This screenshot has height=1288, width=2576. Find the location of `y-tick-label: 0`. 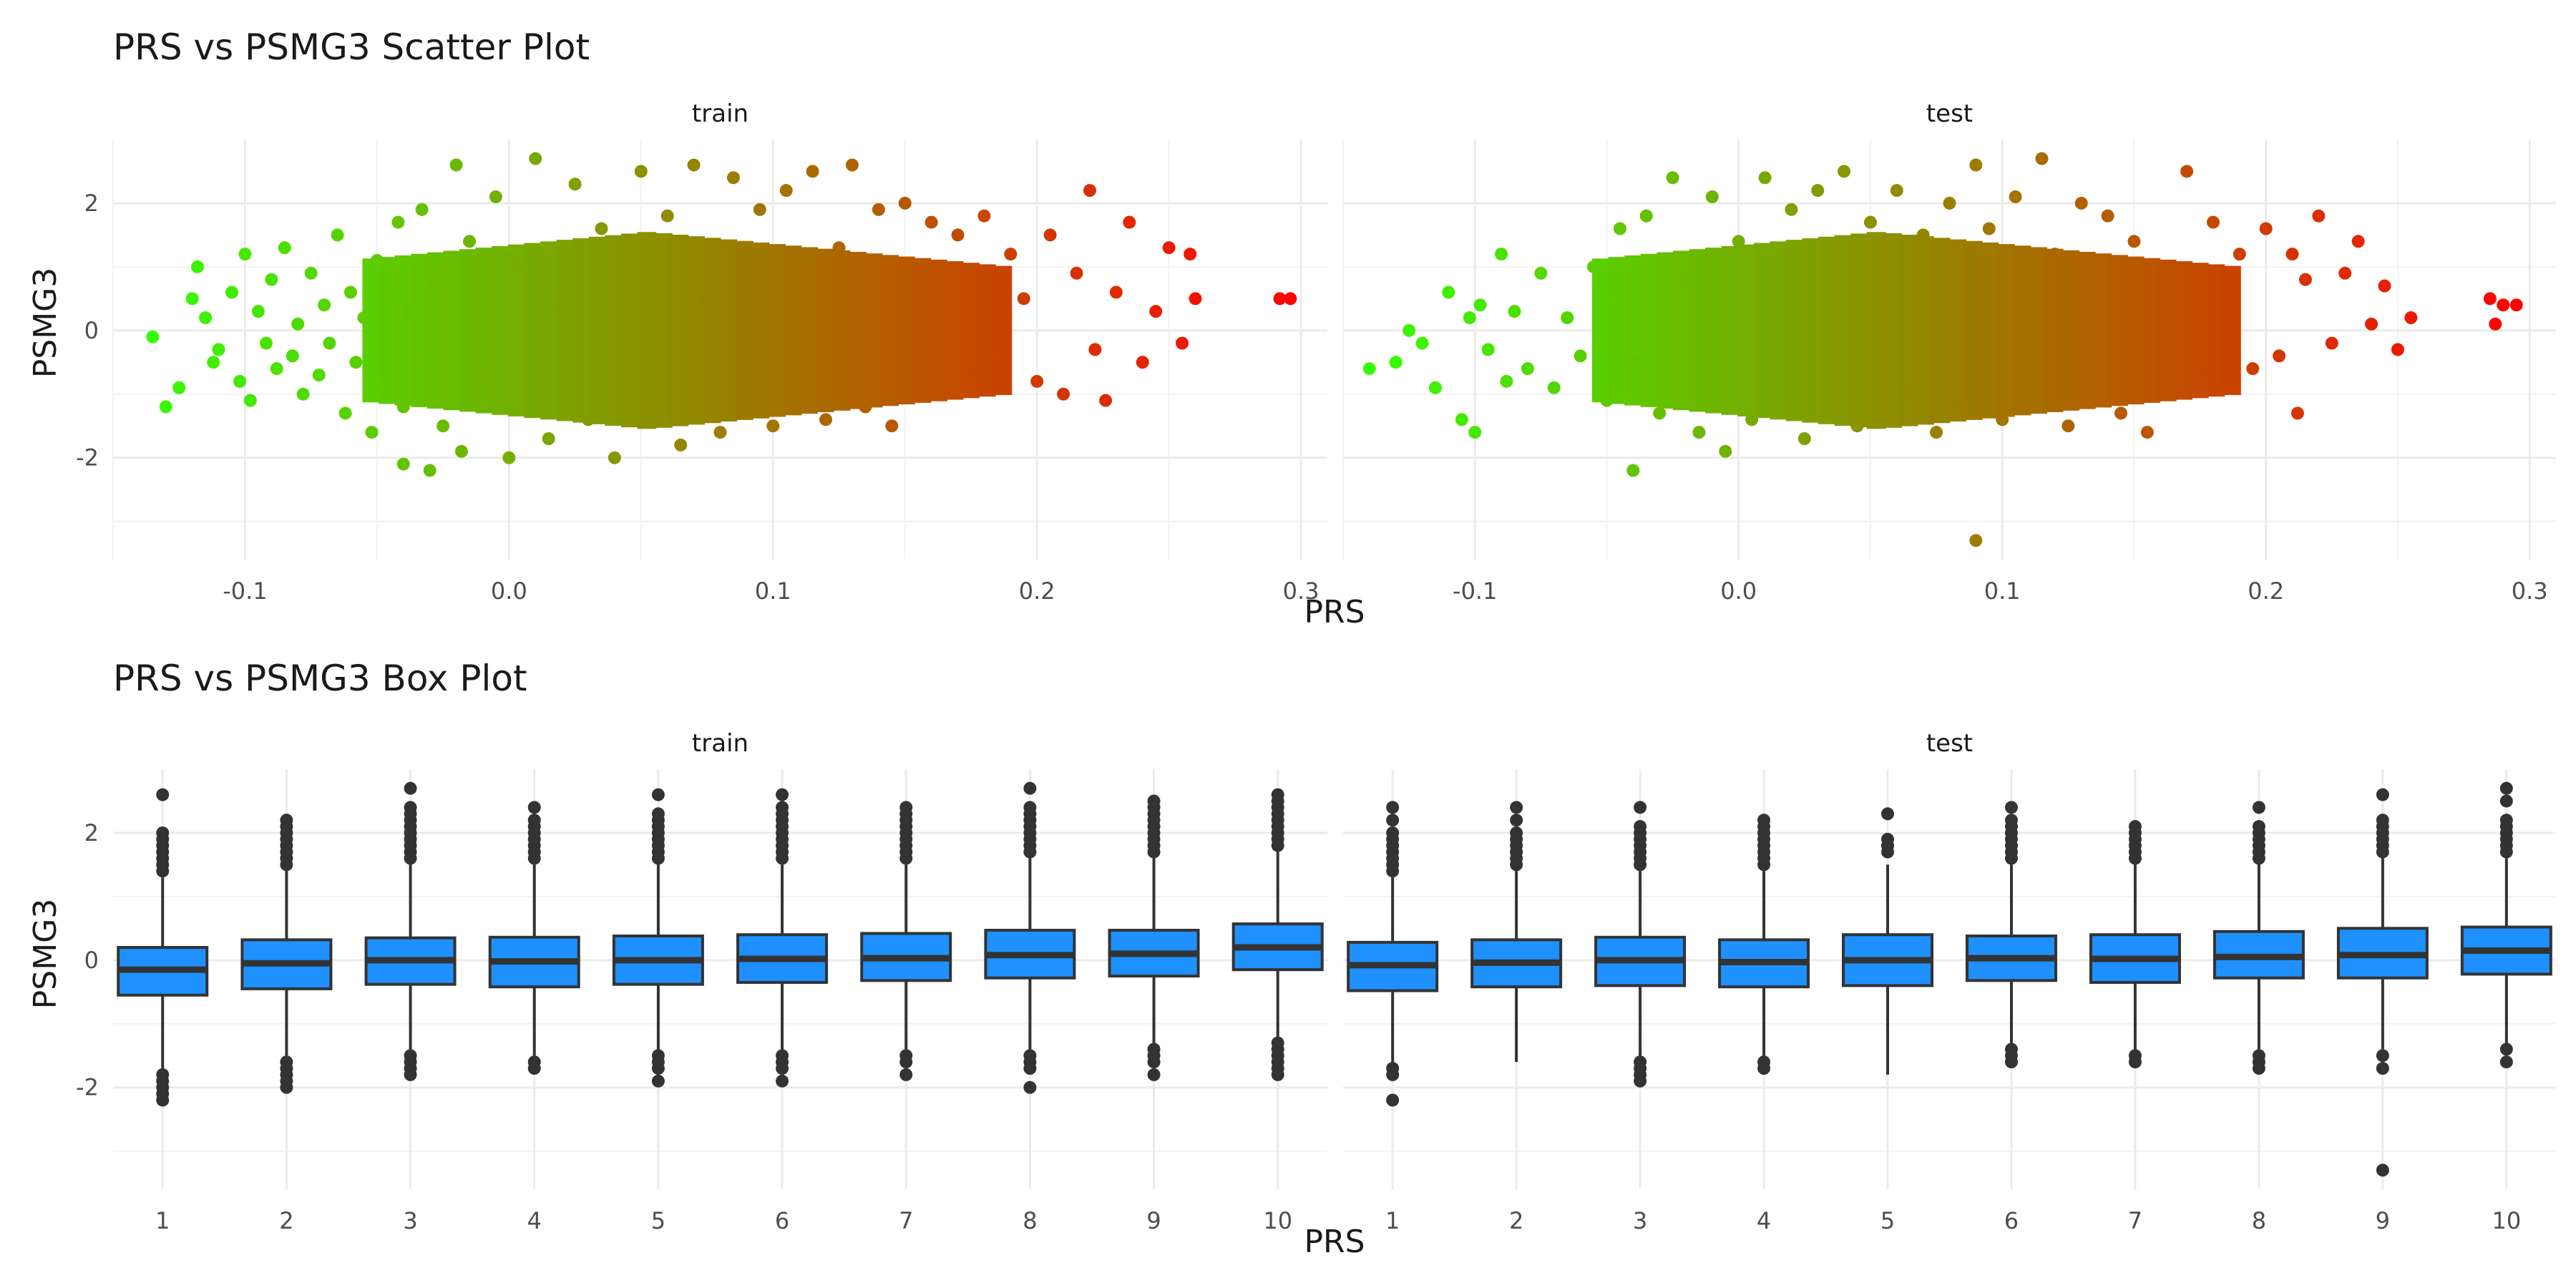

y-tick-label: 0 is located at coordinates (91, 330).